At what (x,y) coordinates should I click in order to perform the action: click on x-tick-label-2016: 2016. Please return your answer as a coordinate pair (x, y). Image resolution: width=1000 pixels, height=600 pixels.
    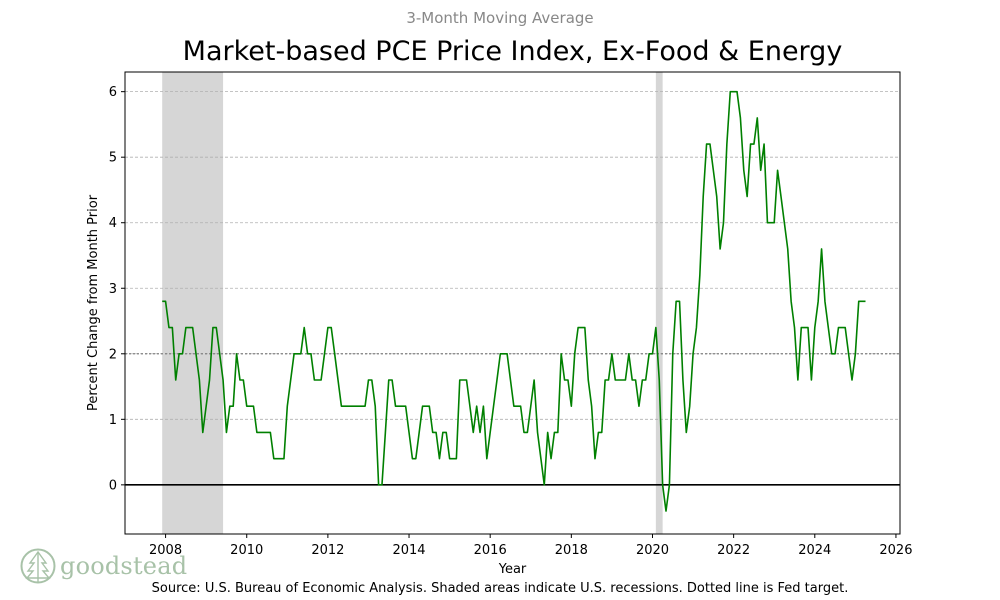
    Looking at the image, I should click on (490, 550).